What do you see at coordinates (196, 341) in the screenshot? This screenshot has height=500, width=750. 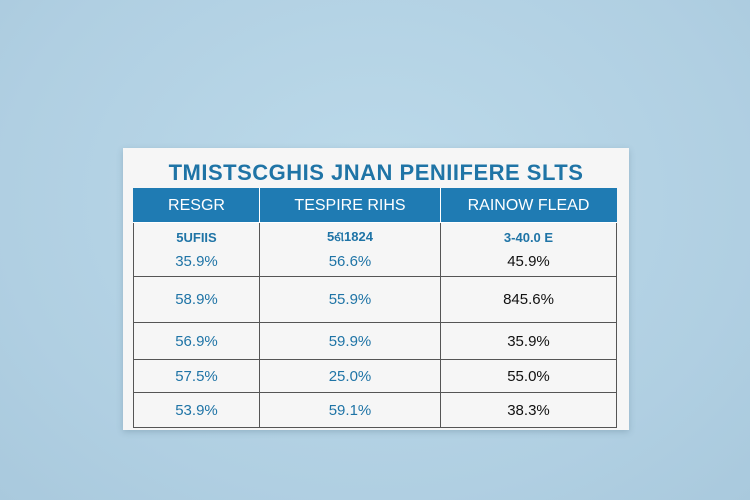 I see `table-cell: 56.9%` at bounding box center [196, 341].